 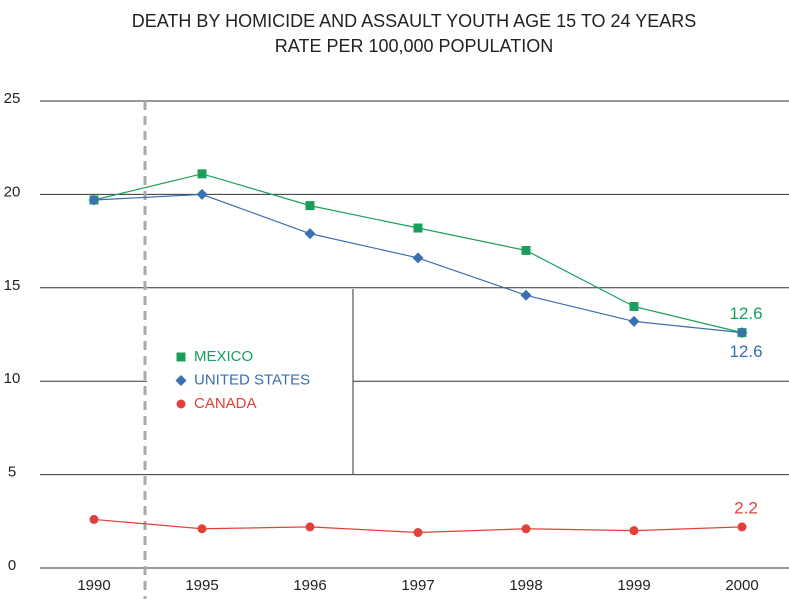 What do you see at coordinates (12, 472) in the screenshot?
I see `y-tick-label: 5` at bounding box center [12, 472].